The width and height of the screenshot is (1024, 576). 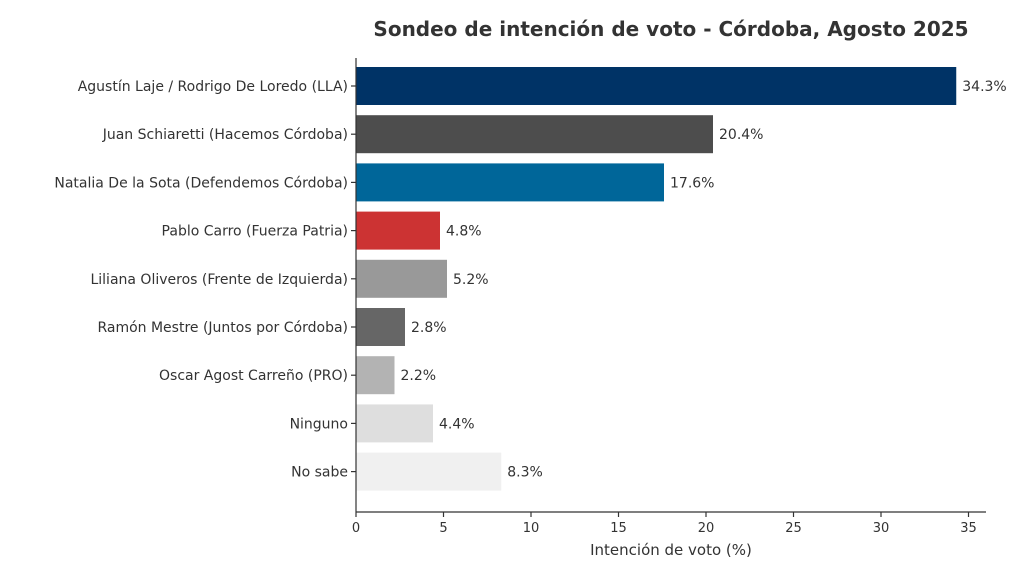 What do you see at coordinates (222, 328) in the screenshot?
I see `category-label: Ramón Mestre (Juntos por Córdoba)` at bounding box center [222, 328].